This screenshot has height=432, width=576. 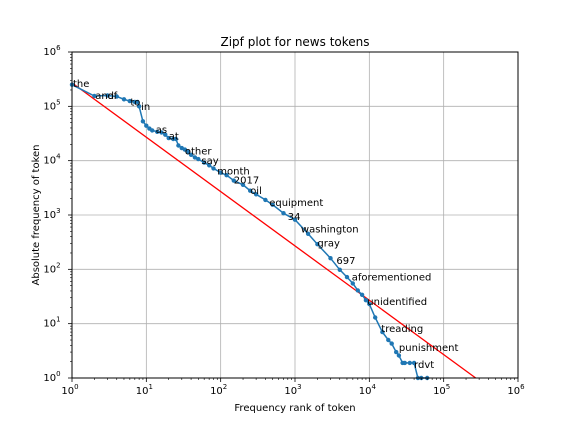 I want to click on token-annotation: to, so click(x=135, y=103).